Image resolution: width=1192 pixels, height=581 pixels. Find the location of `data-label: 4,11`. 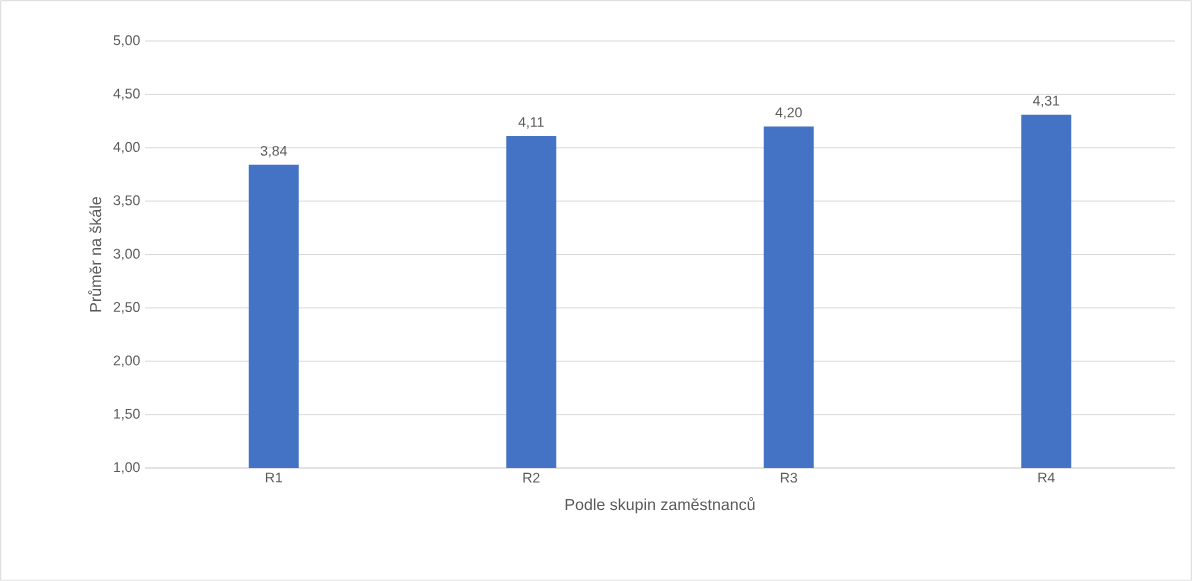

data-label: 4,11 is located at coordinates (531, 123).